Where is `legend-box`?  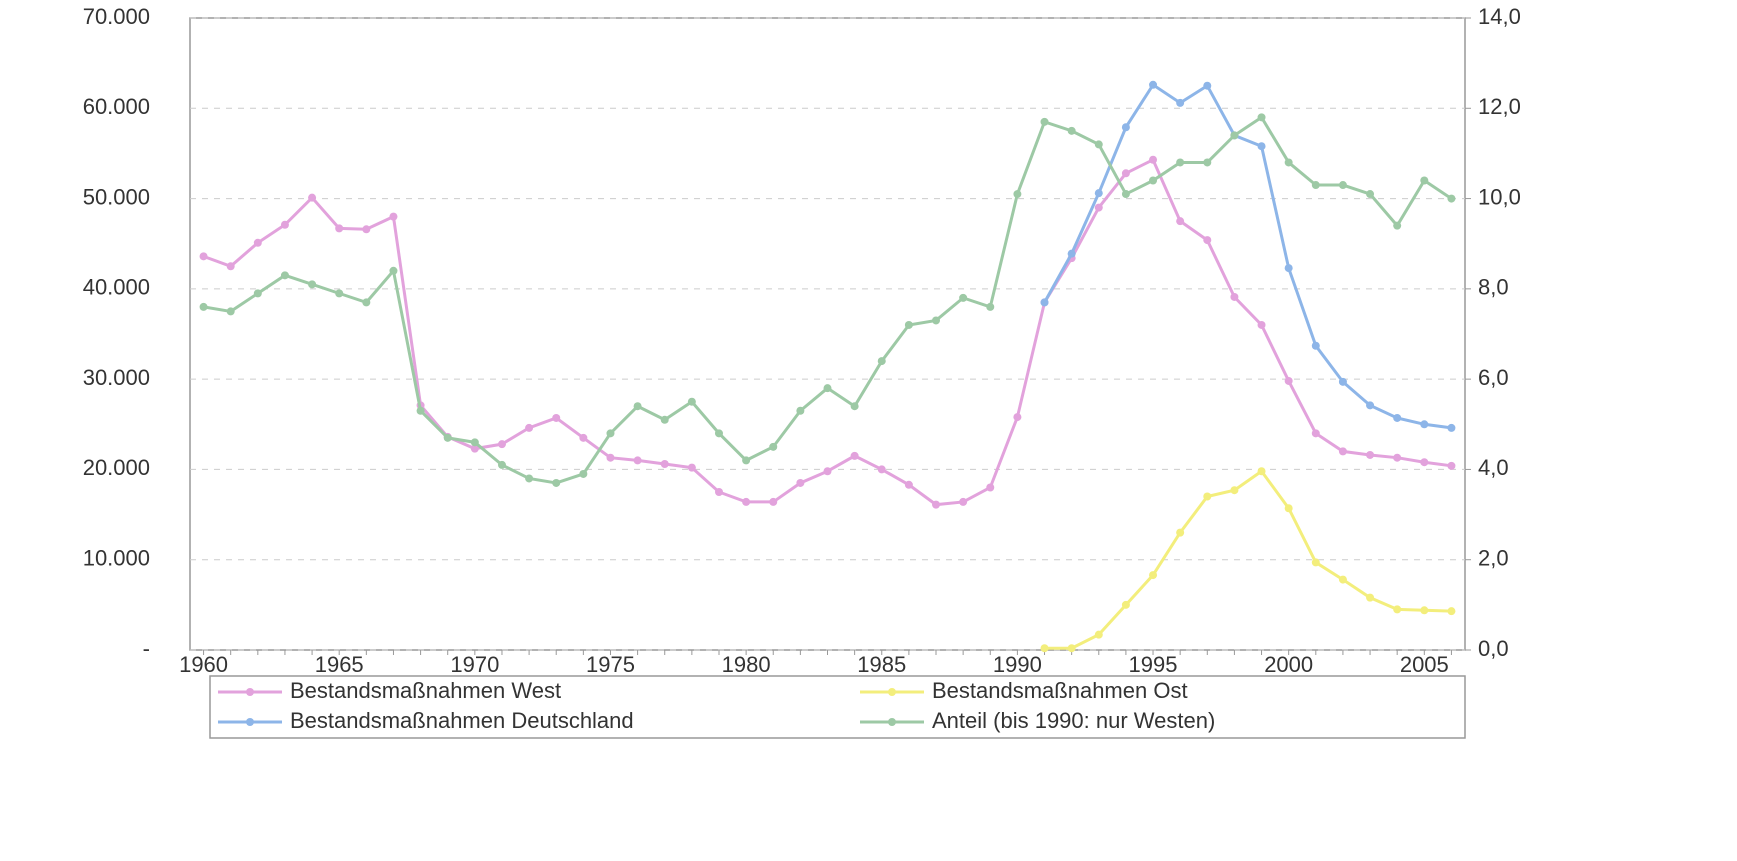
legend-box is located at coordinates (837, 707).